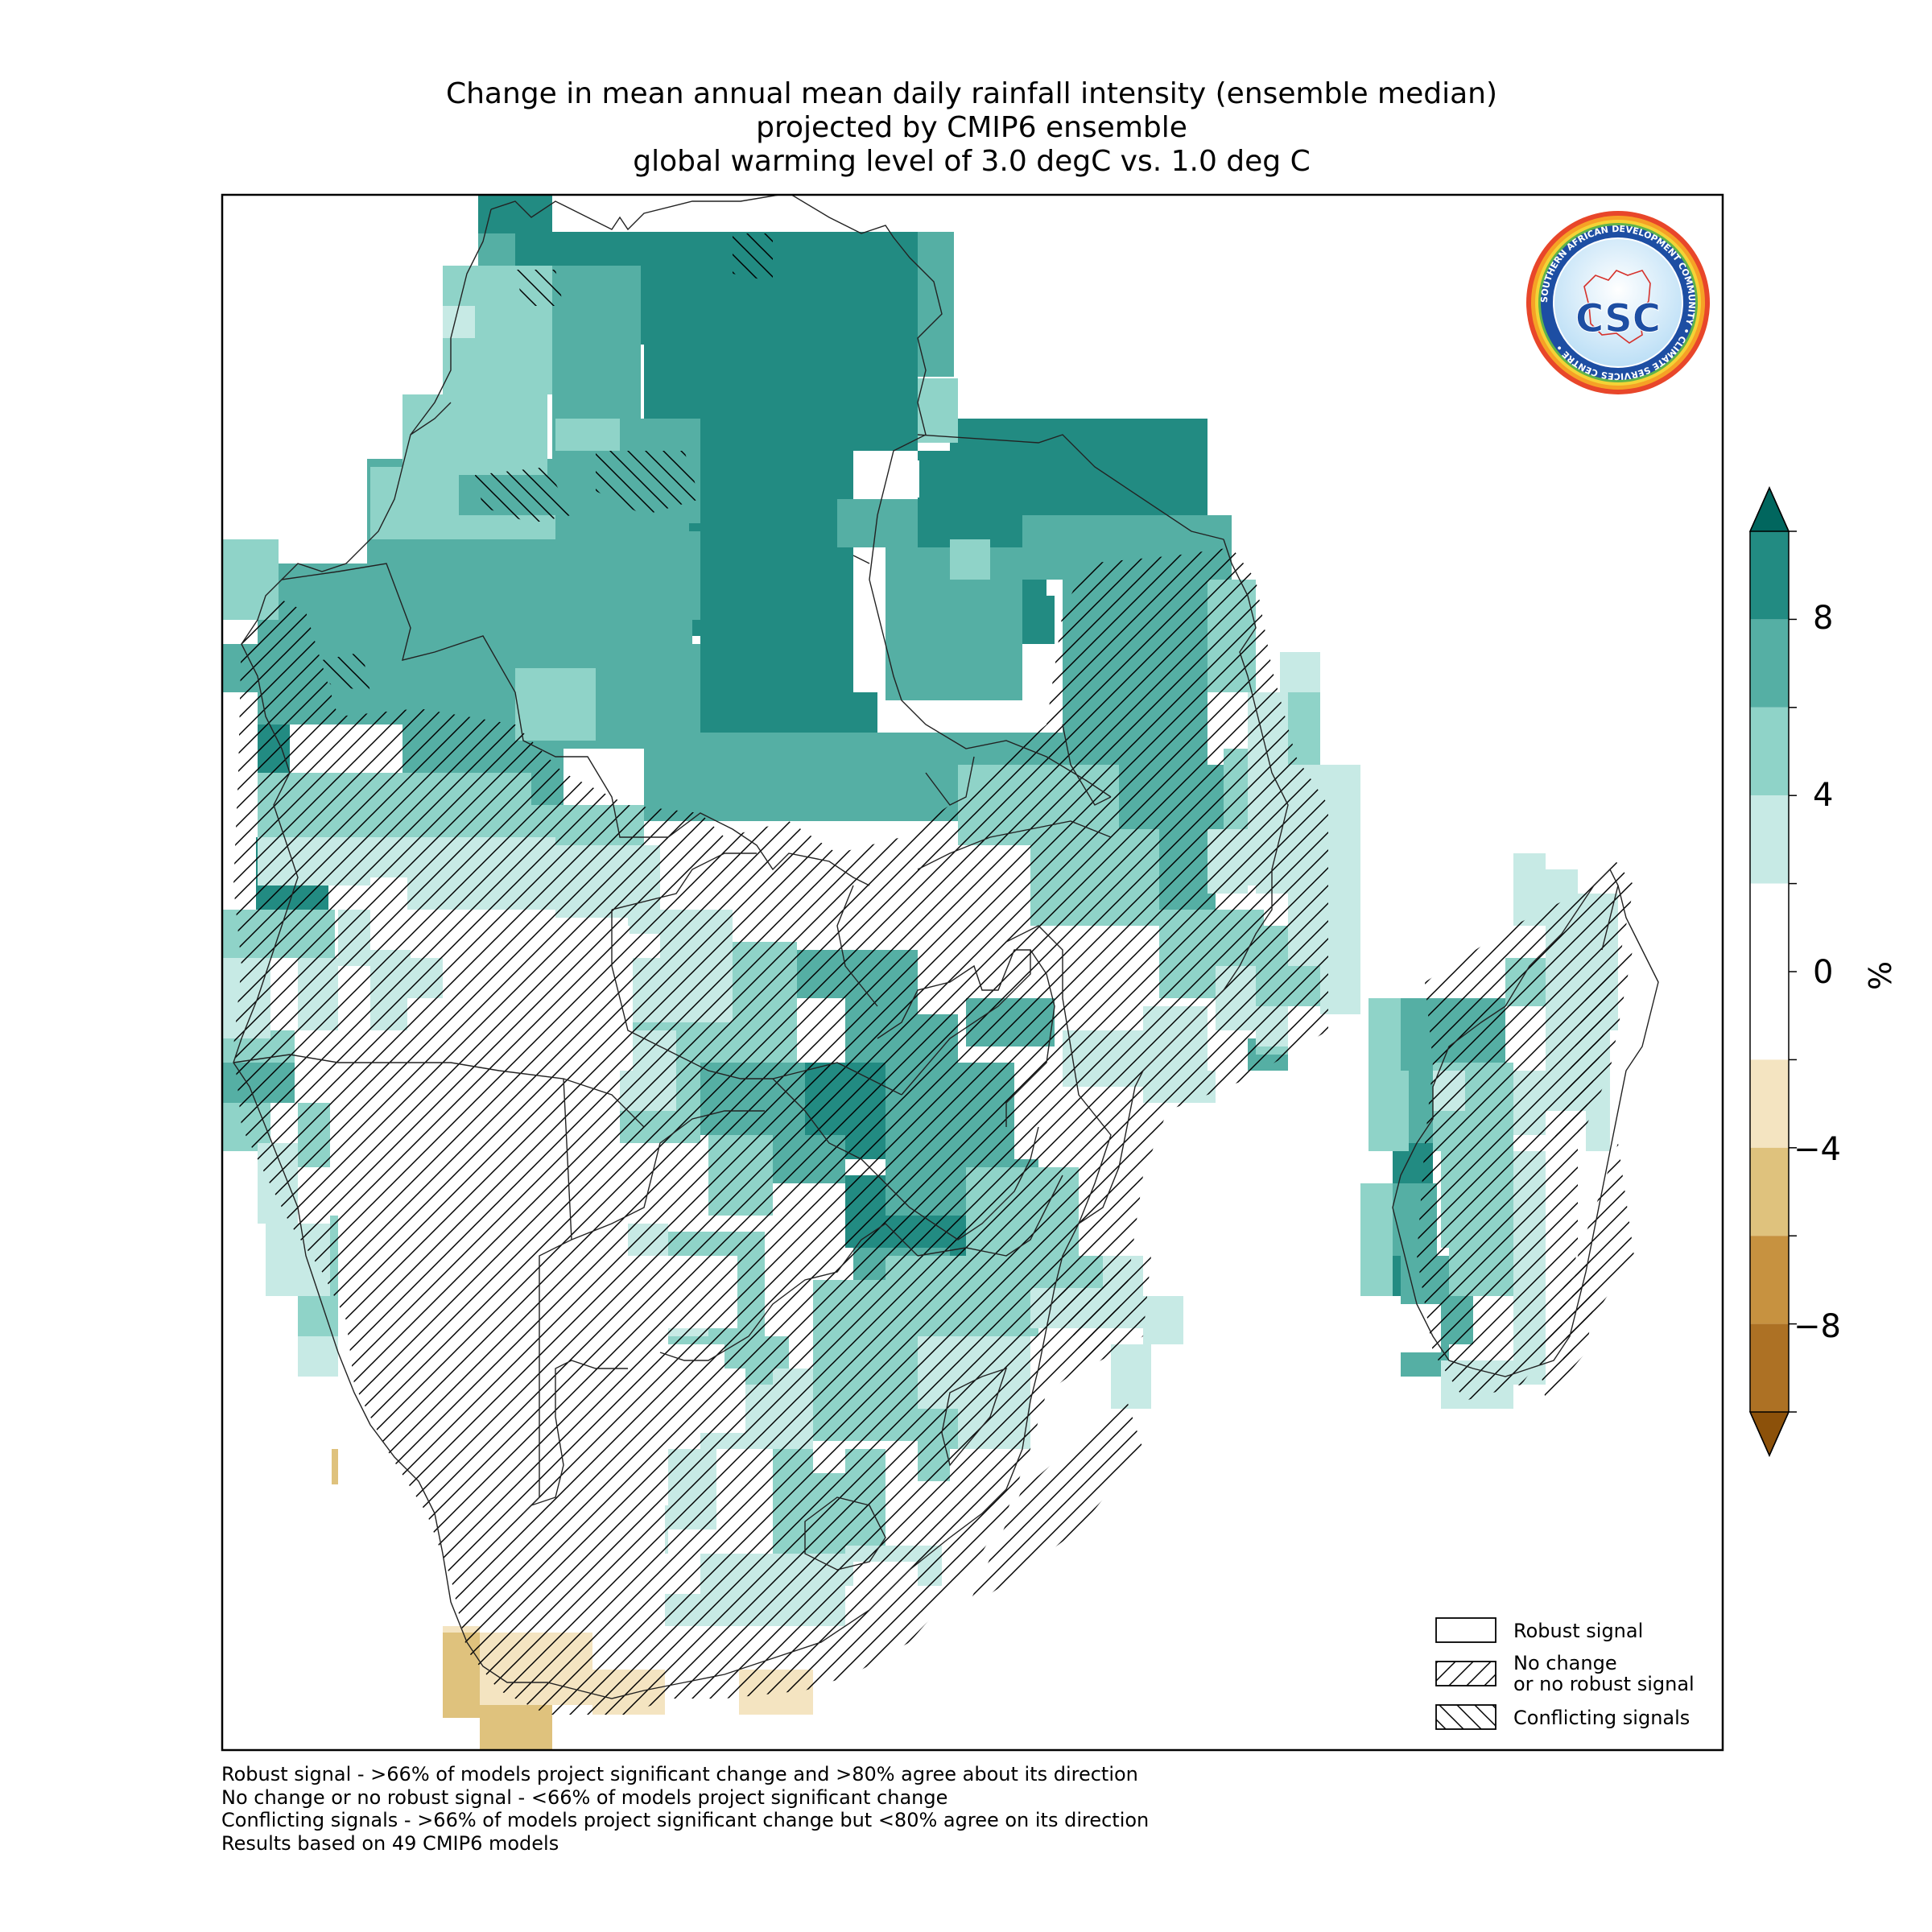 The width and height of the screenshot is (1932, 1932). I want to click on colorbar-tick-0: 0, so click(1823, 972).